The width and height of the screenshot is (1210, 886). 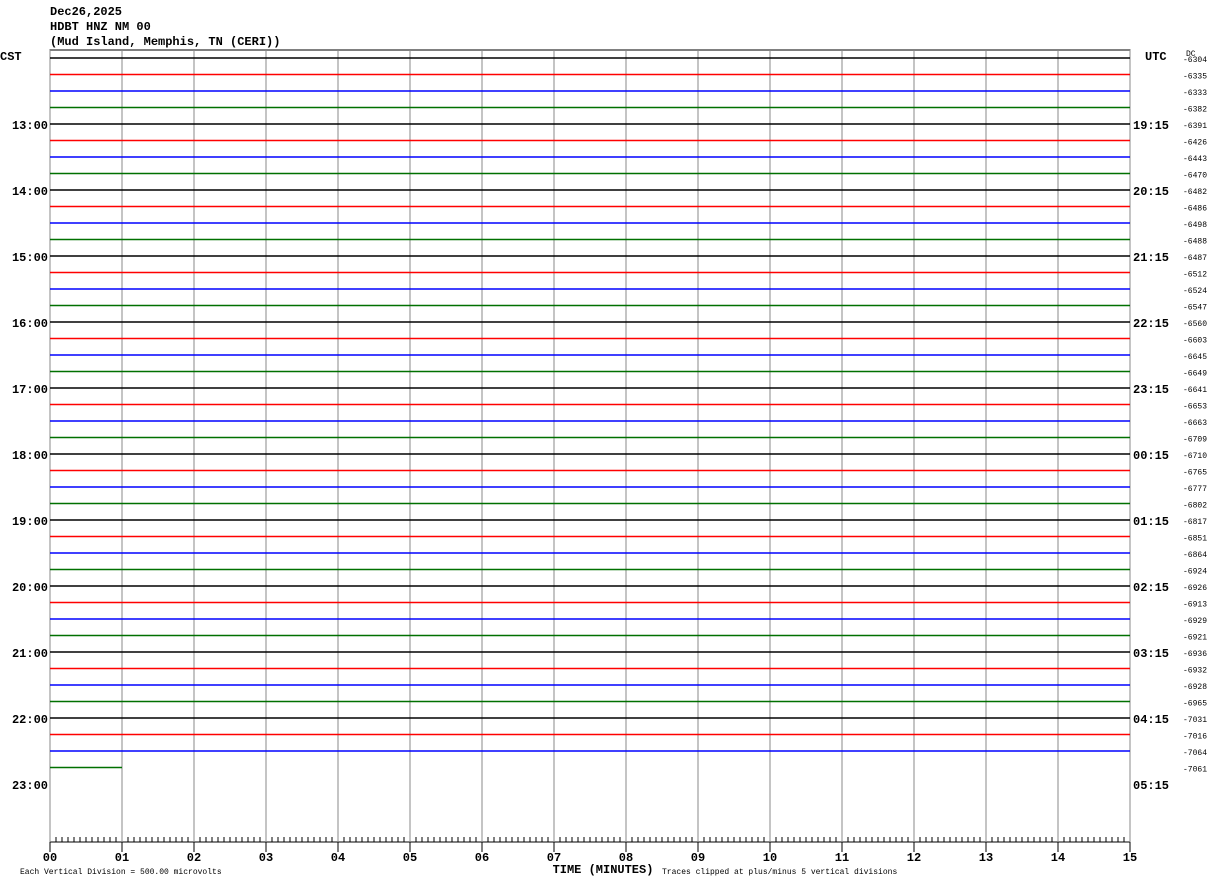 What do you see at coordinates (1151, 126) in the screenshot?
I see `right-hour: 19:15` at bounding box center [1151, 126].